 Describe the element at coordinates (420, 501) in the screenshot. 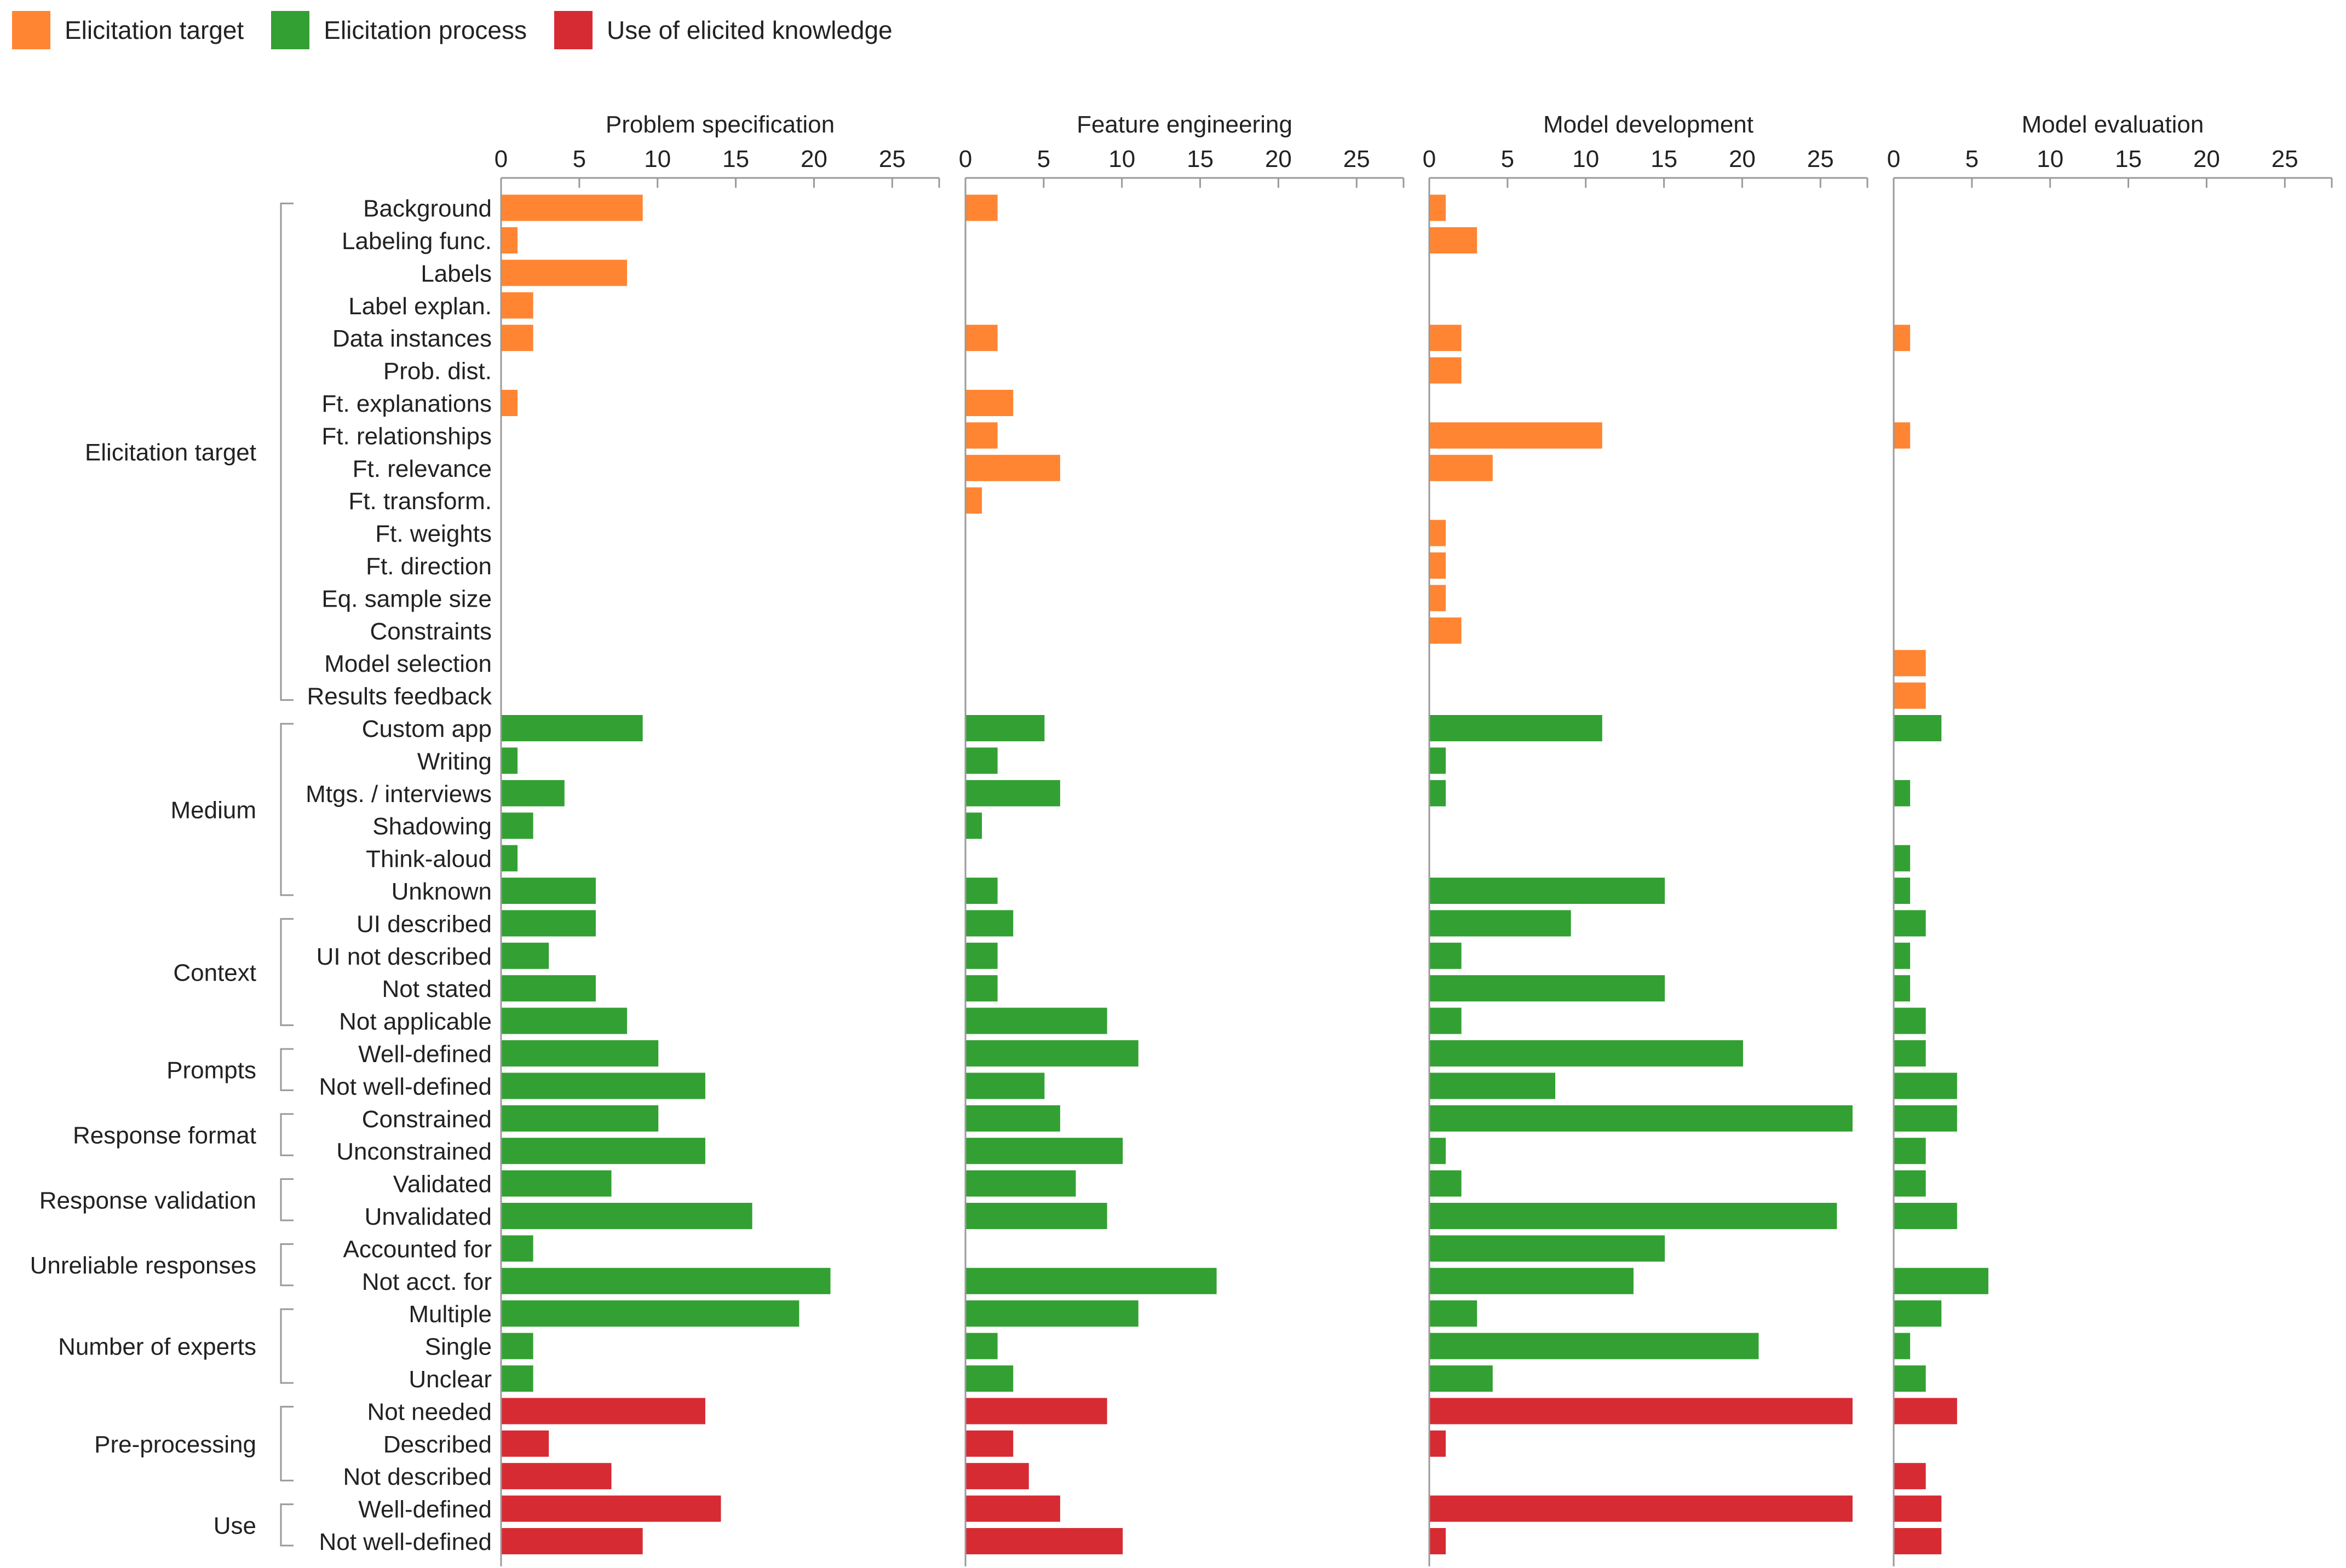

I see `row-label: Ft. transform.` at that location.